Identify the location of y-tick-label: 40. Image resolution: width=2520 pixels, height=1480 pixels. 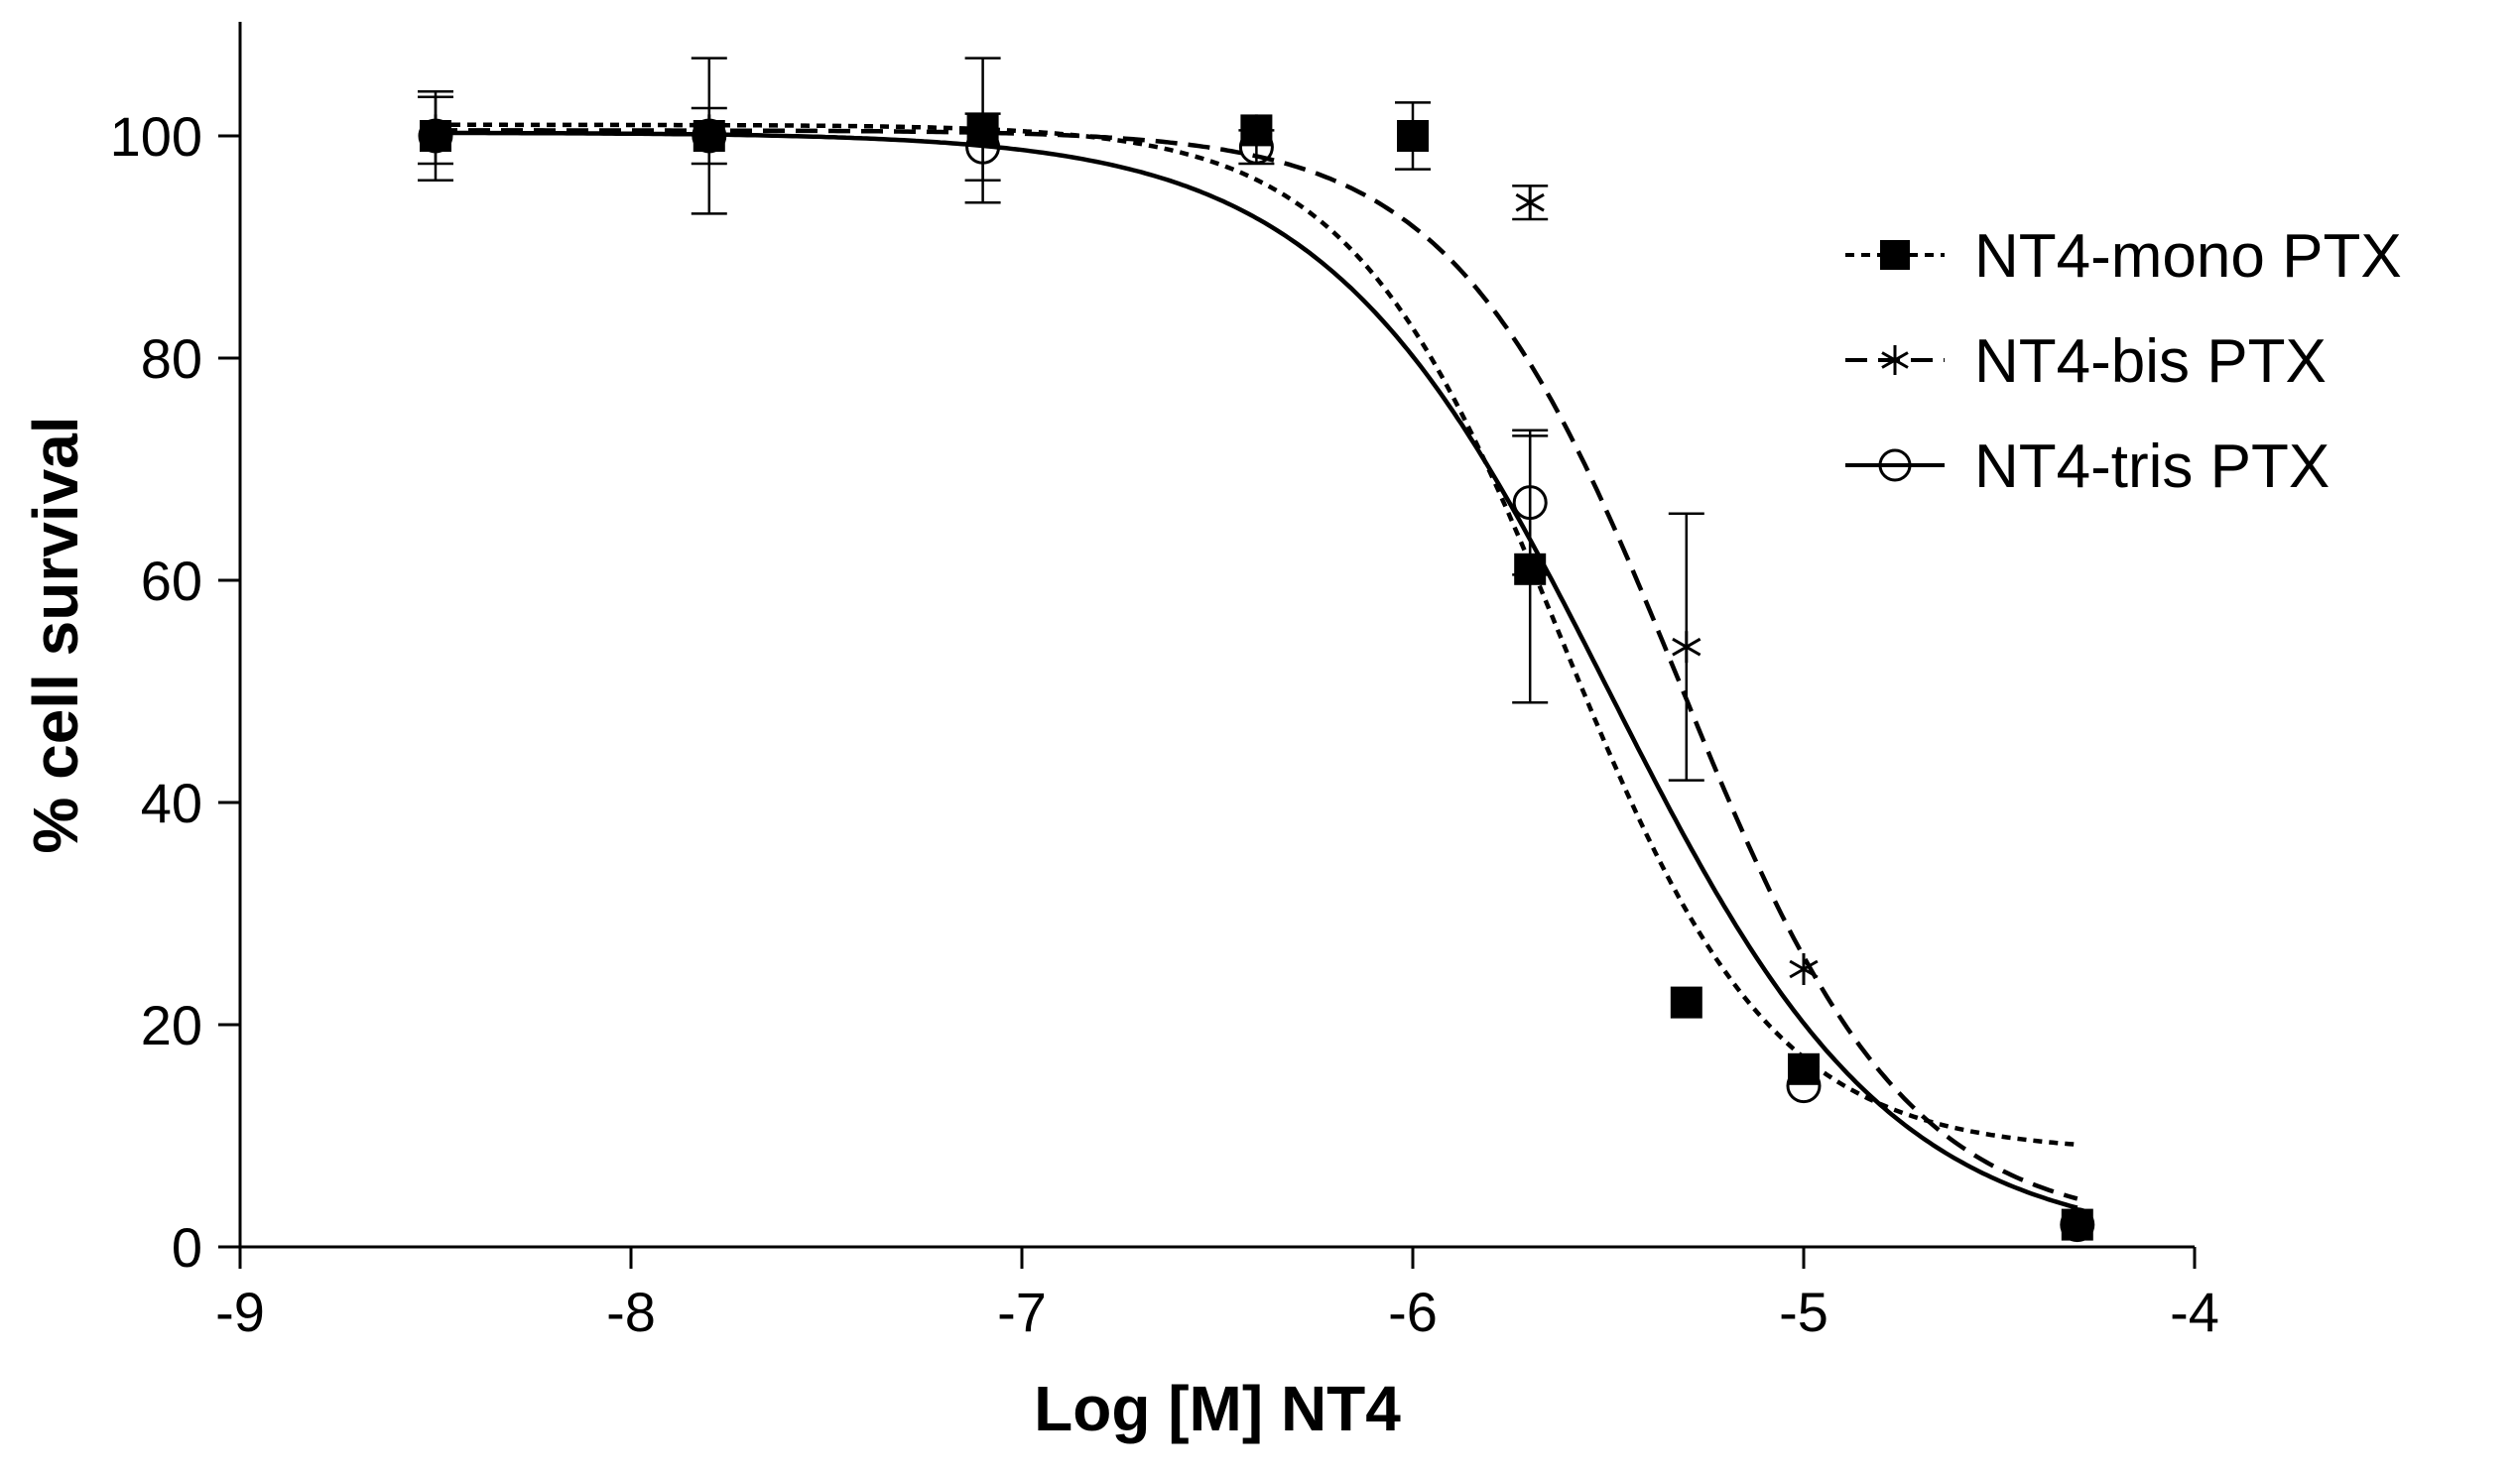
(171, 803).